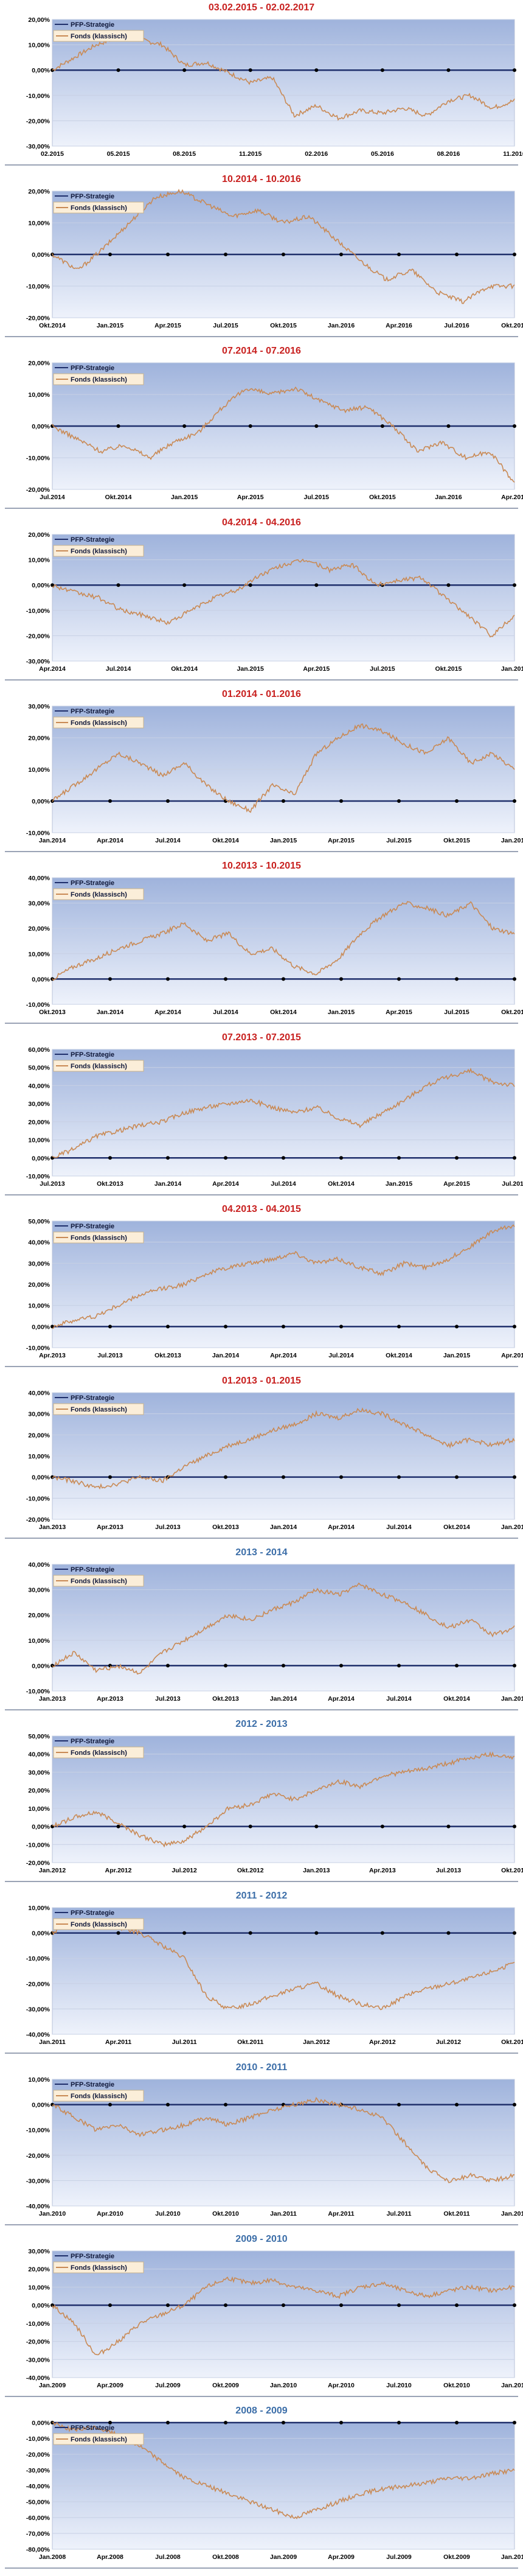 The height and width of the screenshot is (2576, 523). I want to click on x-tick-label: Okt.2009, so click(225, 2385).